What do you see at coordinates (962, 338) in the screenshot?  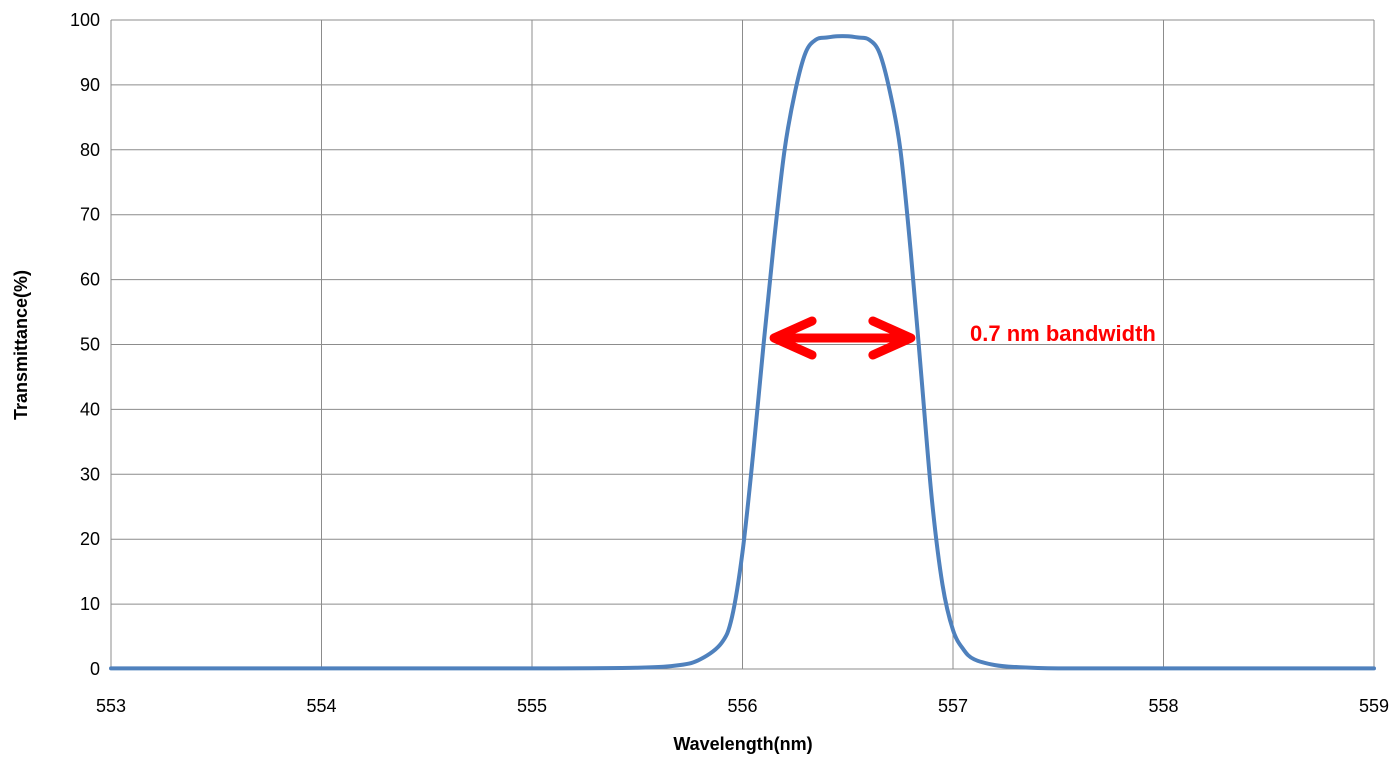 I see `annotation: 0.7 nm bandwidth` at bounding box center [962, 338].